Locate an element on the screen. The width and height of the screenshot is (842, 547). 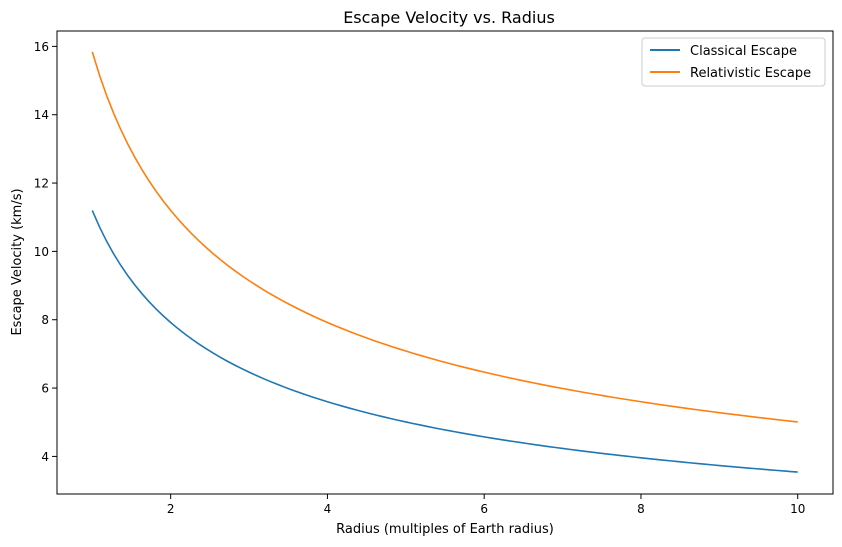
y-tick-label: 12 is located at coordinates (41, 184).